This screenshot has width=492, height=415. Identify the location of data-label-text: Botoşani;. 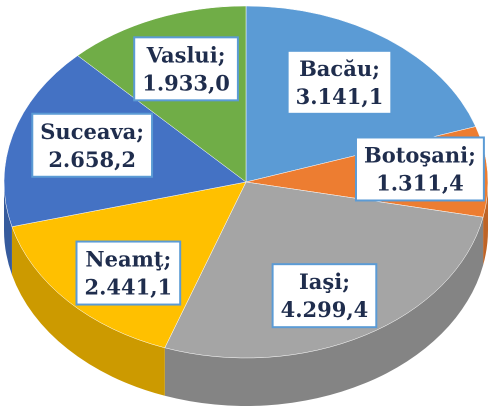
(420, 154).